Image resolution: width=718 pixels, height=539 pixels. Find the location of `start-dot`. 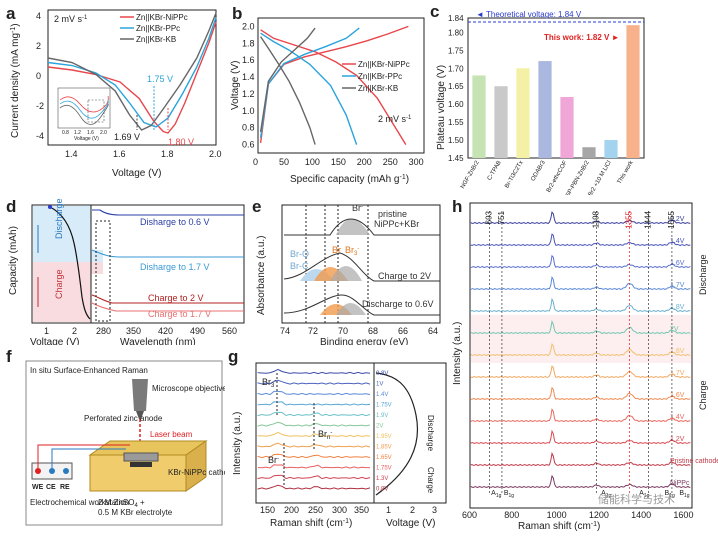

start-dot is located at coordinates (50, 207).